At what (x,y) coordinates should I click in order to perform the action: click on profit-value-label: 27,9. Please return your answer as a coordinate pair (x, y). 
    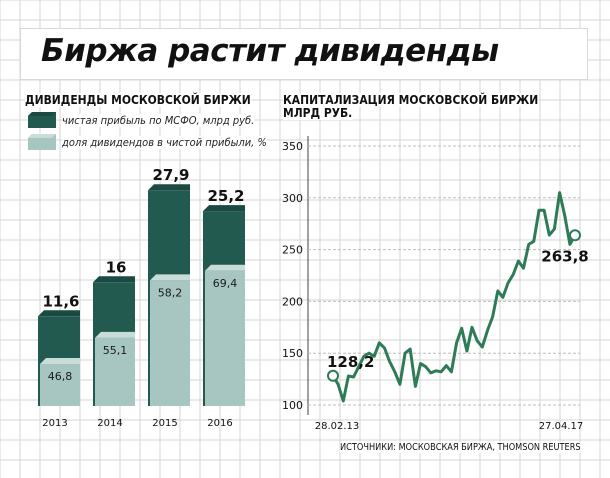
    Looking at the image, I should click on (170, 175).